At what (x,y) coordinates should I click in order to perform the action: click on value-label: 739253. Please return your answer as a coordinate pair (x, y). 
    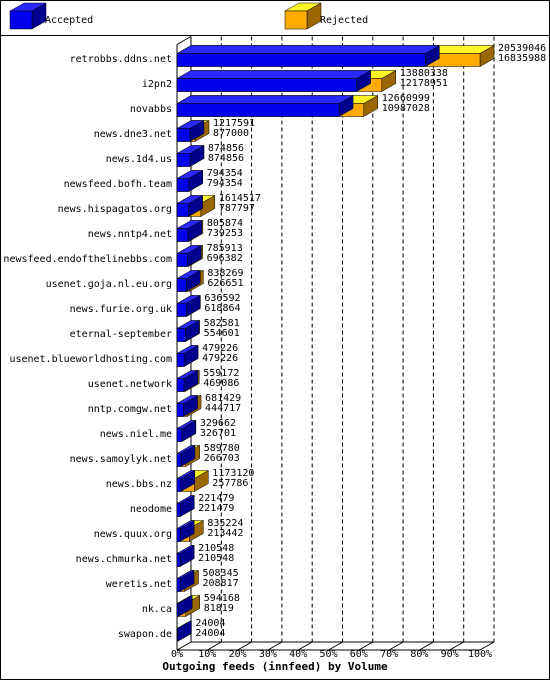
    Looking at the image, I should click on (225, 233).